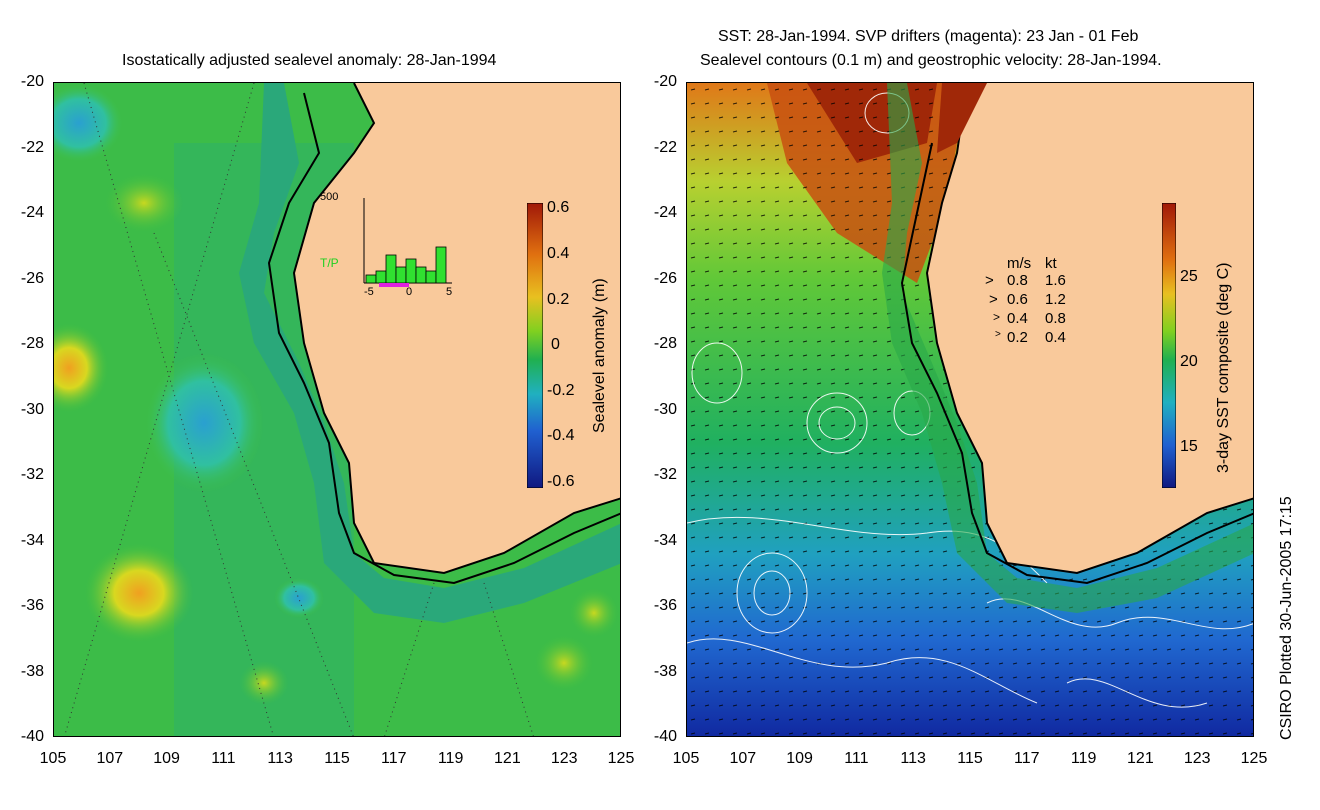 The image size is (1320, 810). What do you see at coordinates (1055, 318) in the screenshot?
I see `velocity-legend-kt-2: 0.8` at bounding box center [1055, 318].